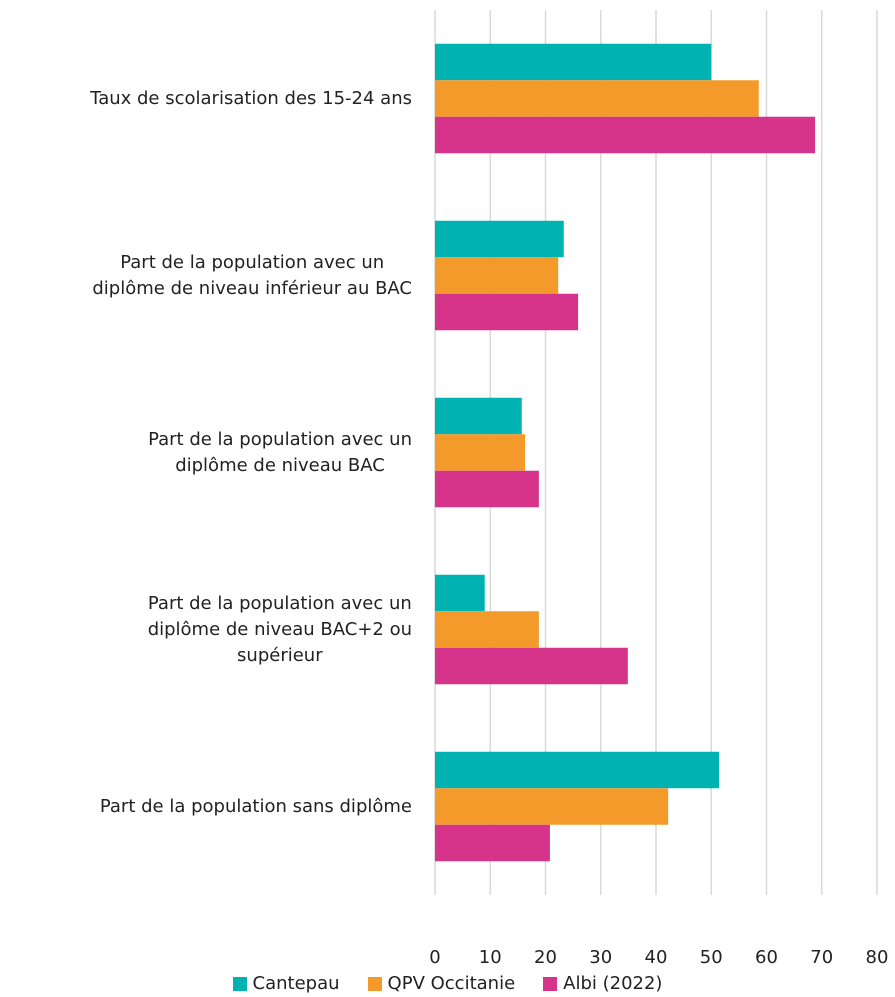  What do you see at coordinates (451, 983) in the screenshot?
I see `legend-label: QPV Occitanie` at bounding box center [451, 983].